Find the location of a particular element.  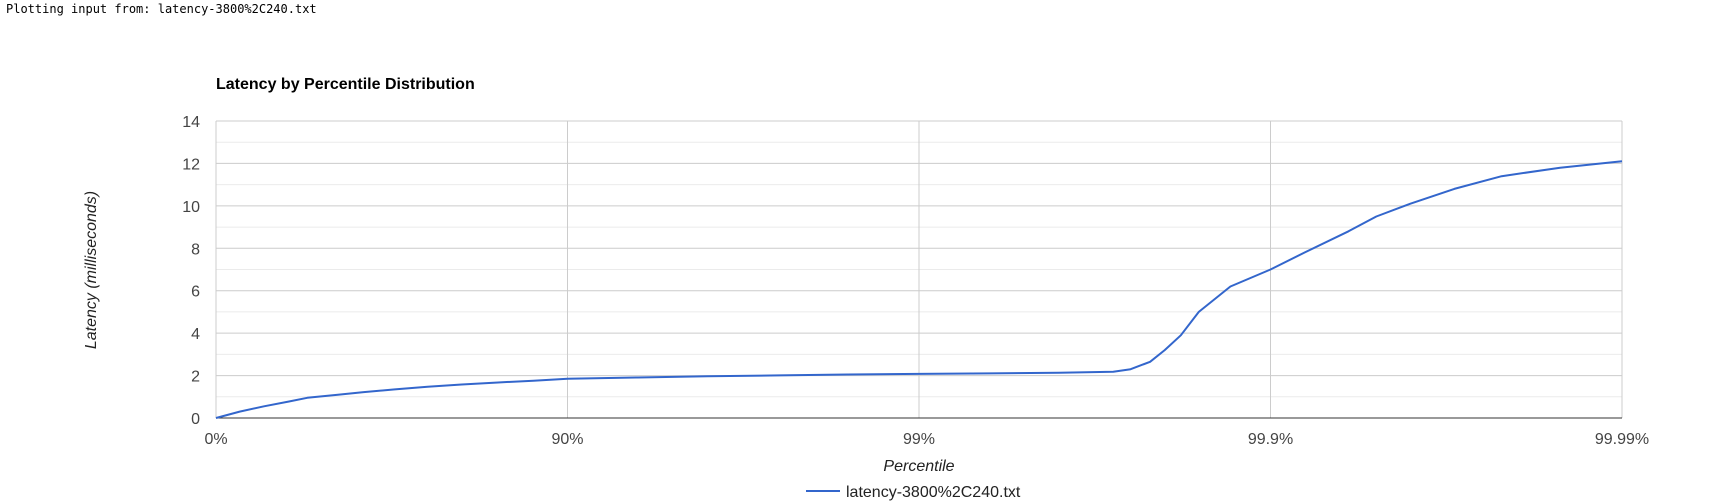

y-tick-label: 2 is located at coordinates (195, 377).